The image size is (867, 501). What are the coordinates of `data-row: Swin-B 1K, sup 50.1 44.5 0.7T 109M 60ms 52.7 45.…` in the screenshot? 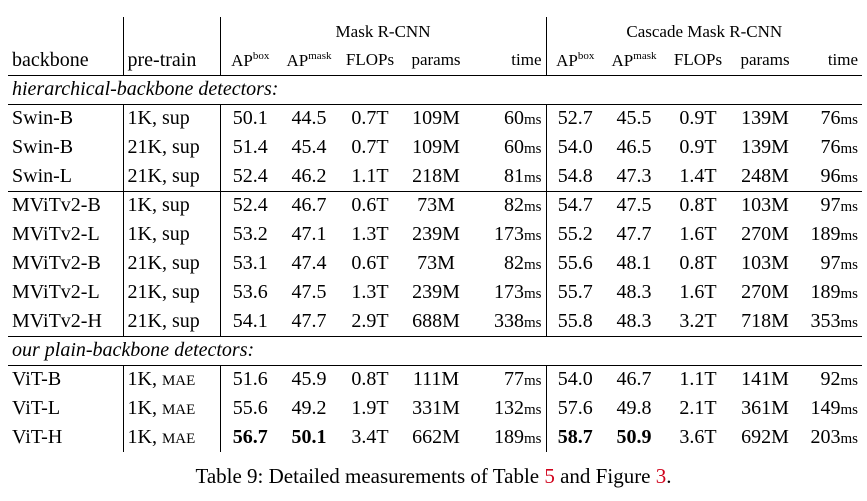 It's located at (435, 118).